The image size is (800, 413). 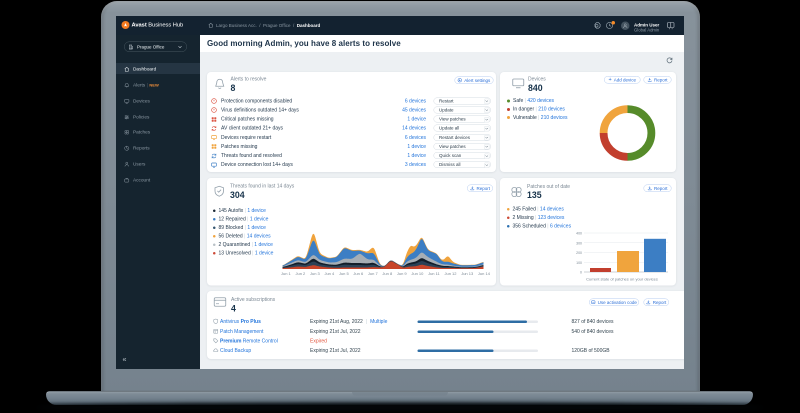 What do you see at coordinates (579, 243) in the screenshot?
I see `svg-text: 300` at bounding box center [579, 243].